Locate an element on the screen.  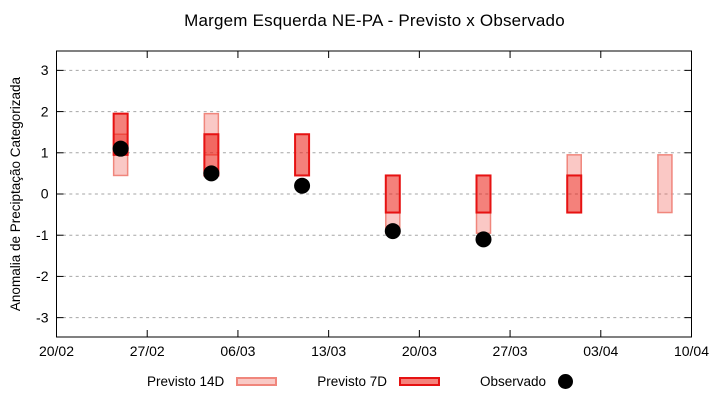
legend-item-previsto-7d: Previsto 7D is located at coordinates (379, 381).